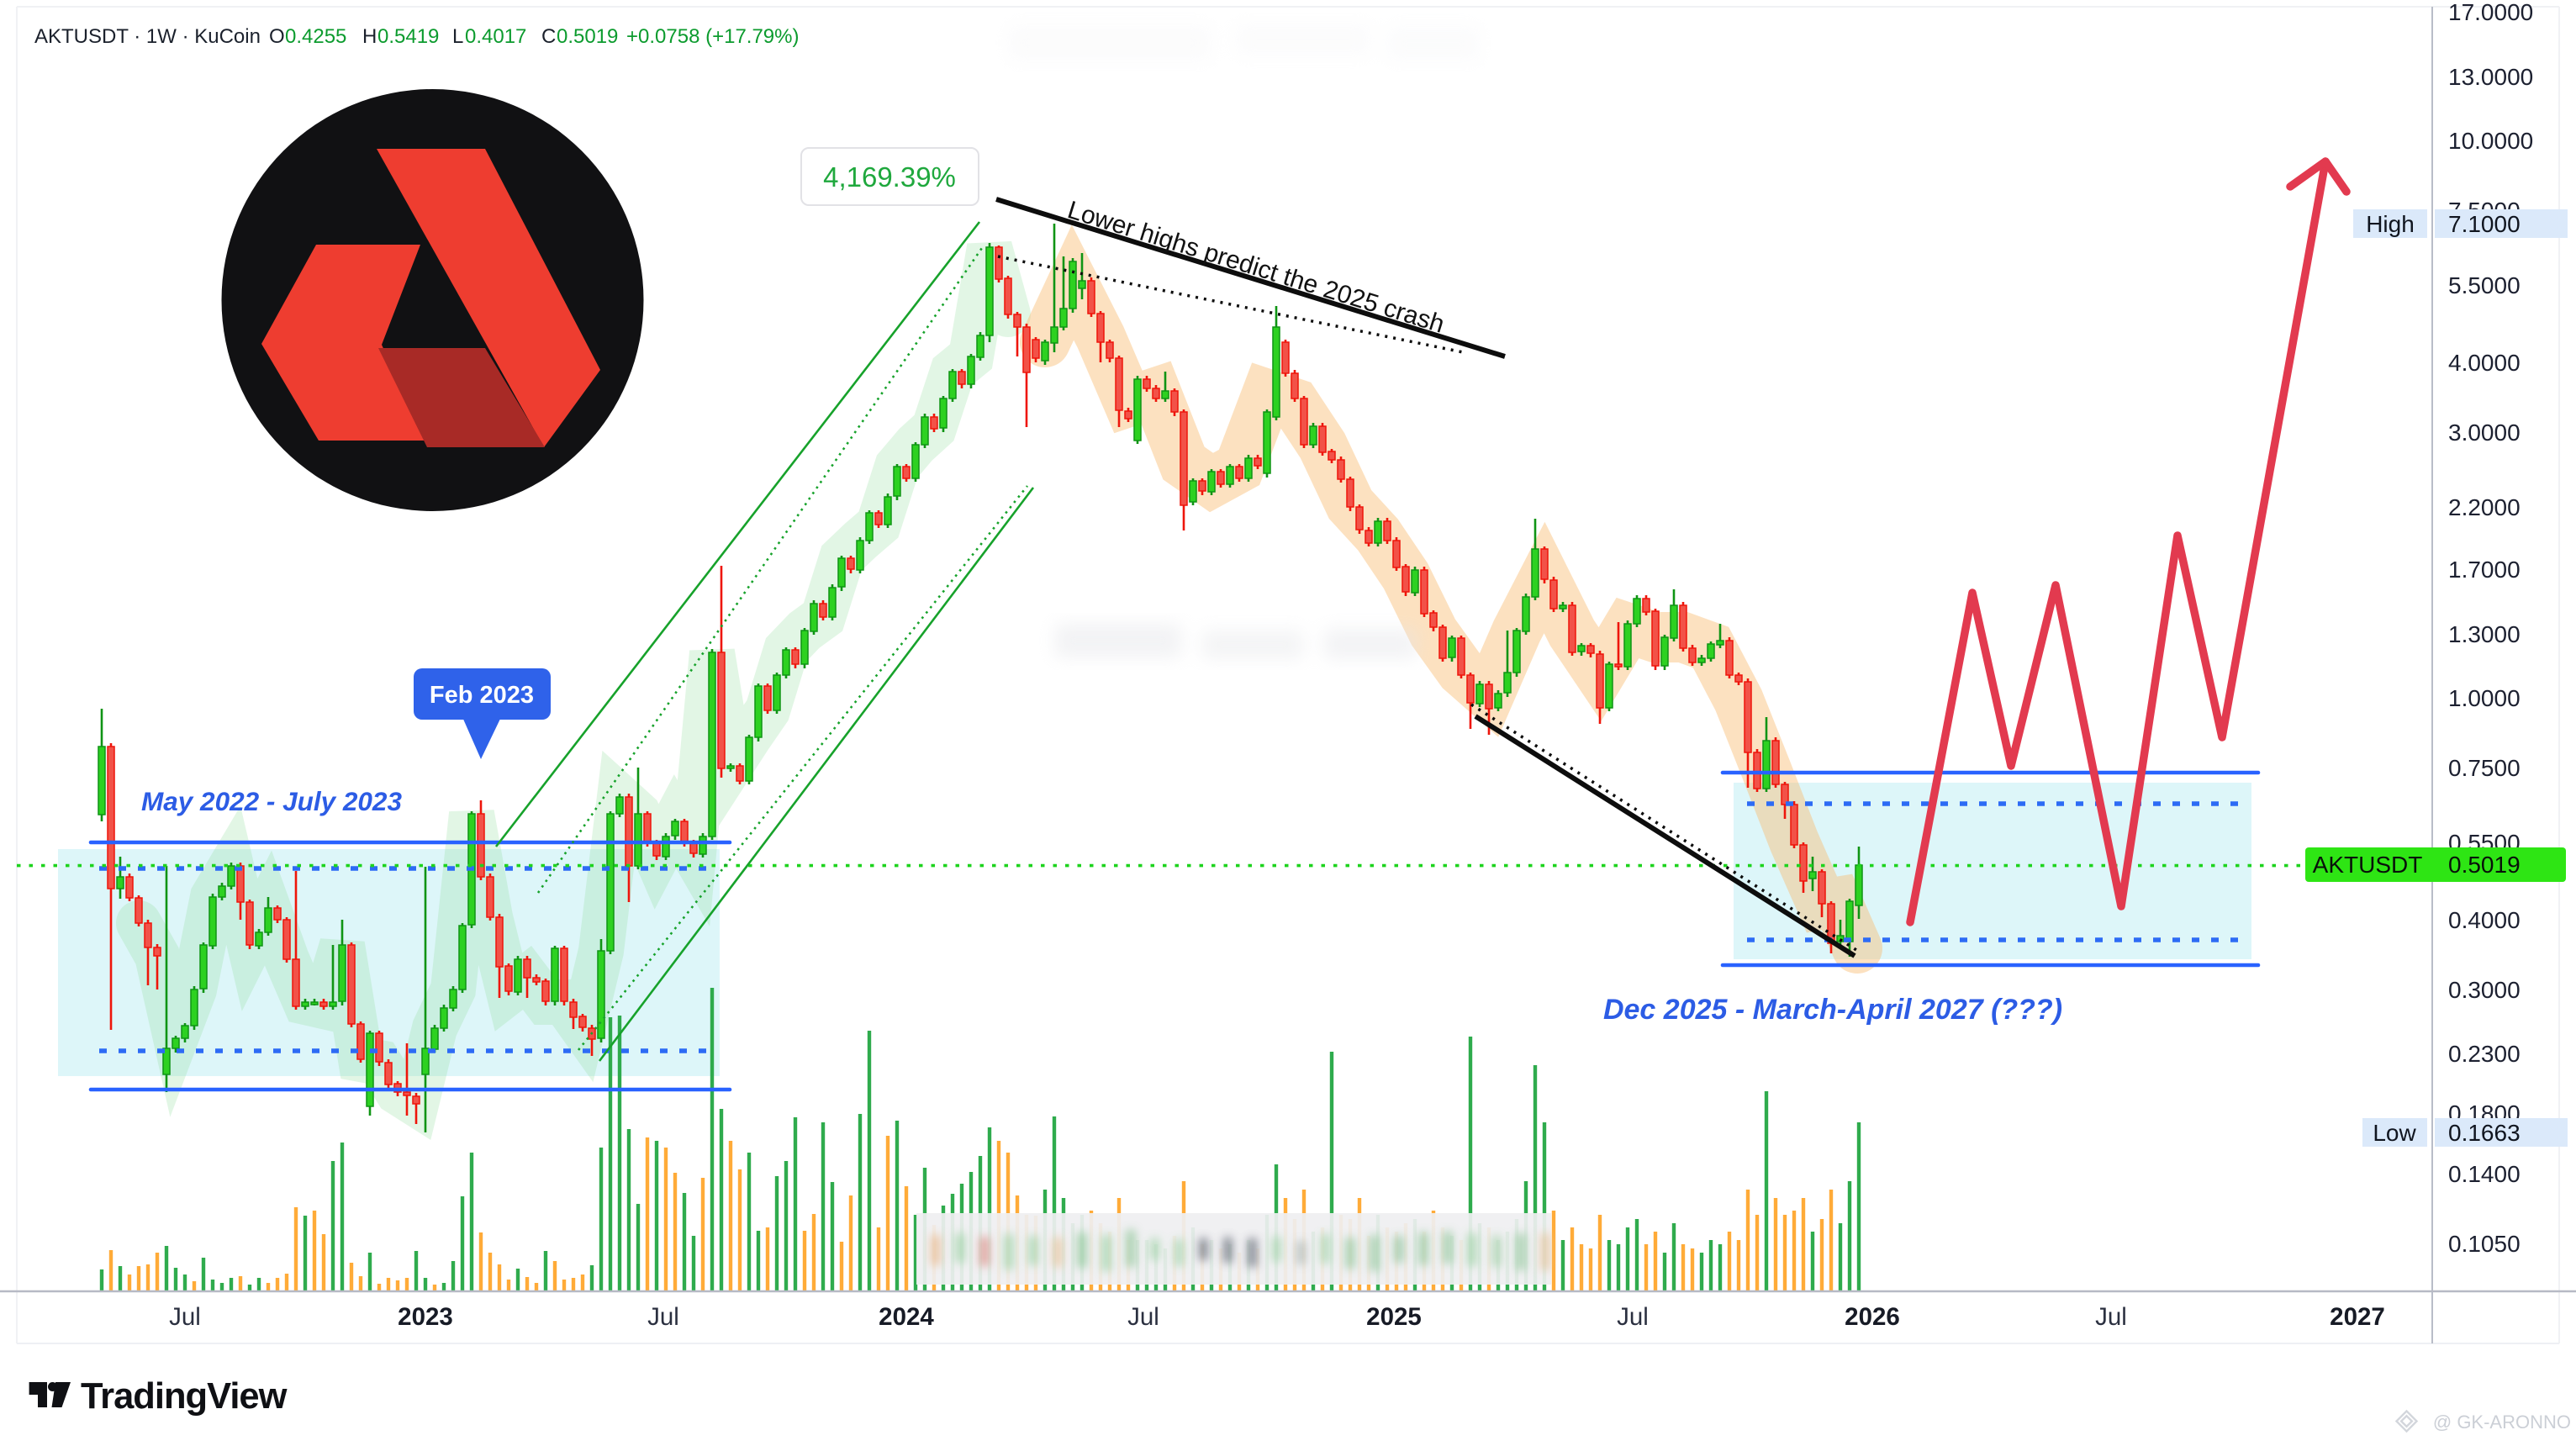  I want to click on svg-text: @ GK-ARONNO, so click(2502, 1422).